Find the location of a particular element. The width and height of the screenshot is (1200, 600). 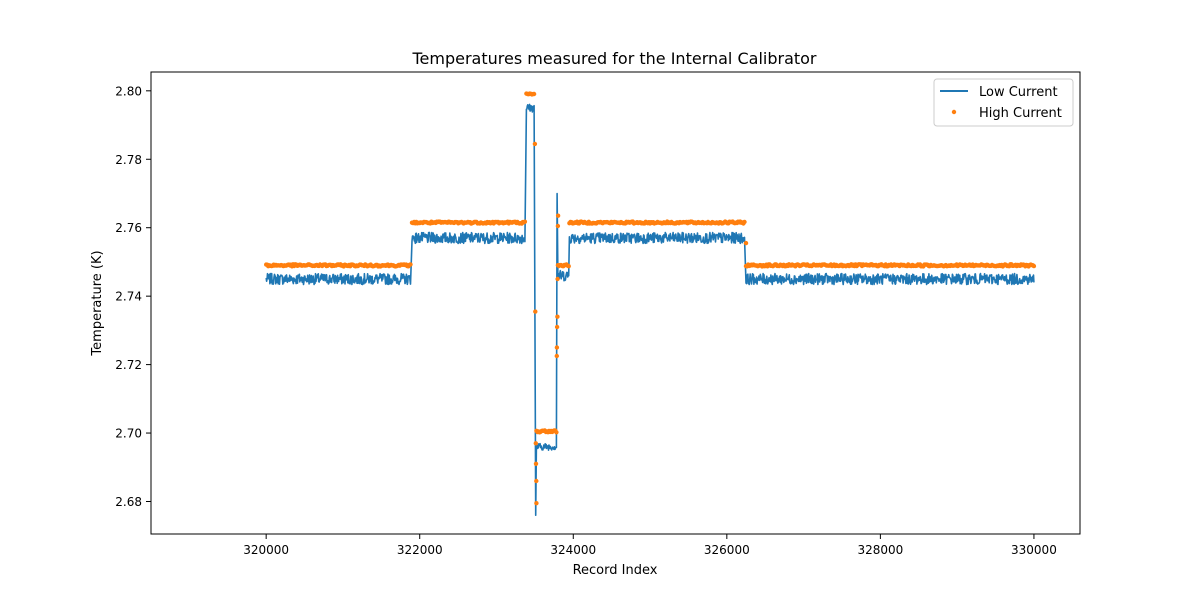

legend-box is located at coordinates (1003, 102).